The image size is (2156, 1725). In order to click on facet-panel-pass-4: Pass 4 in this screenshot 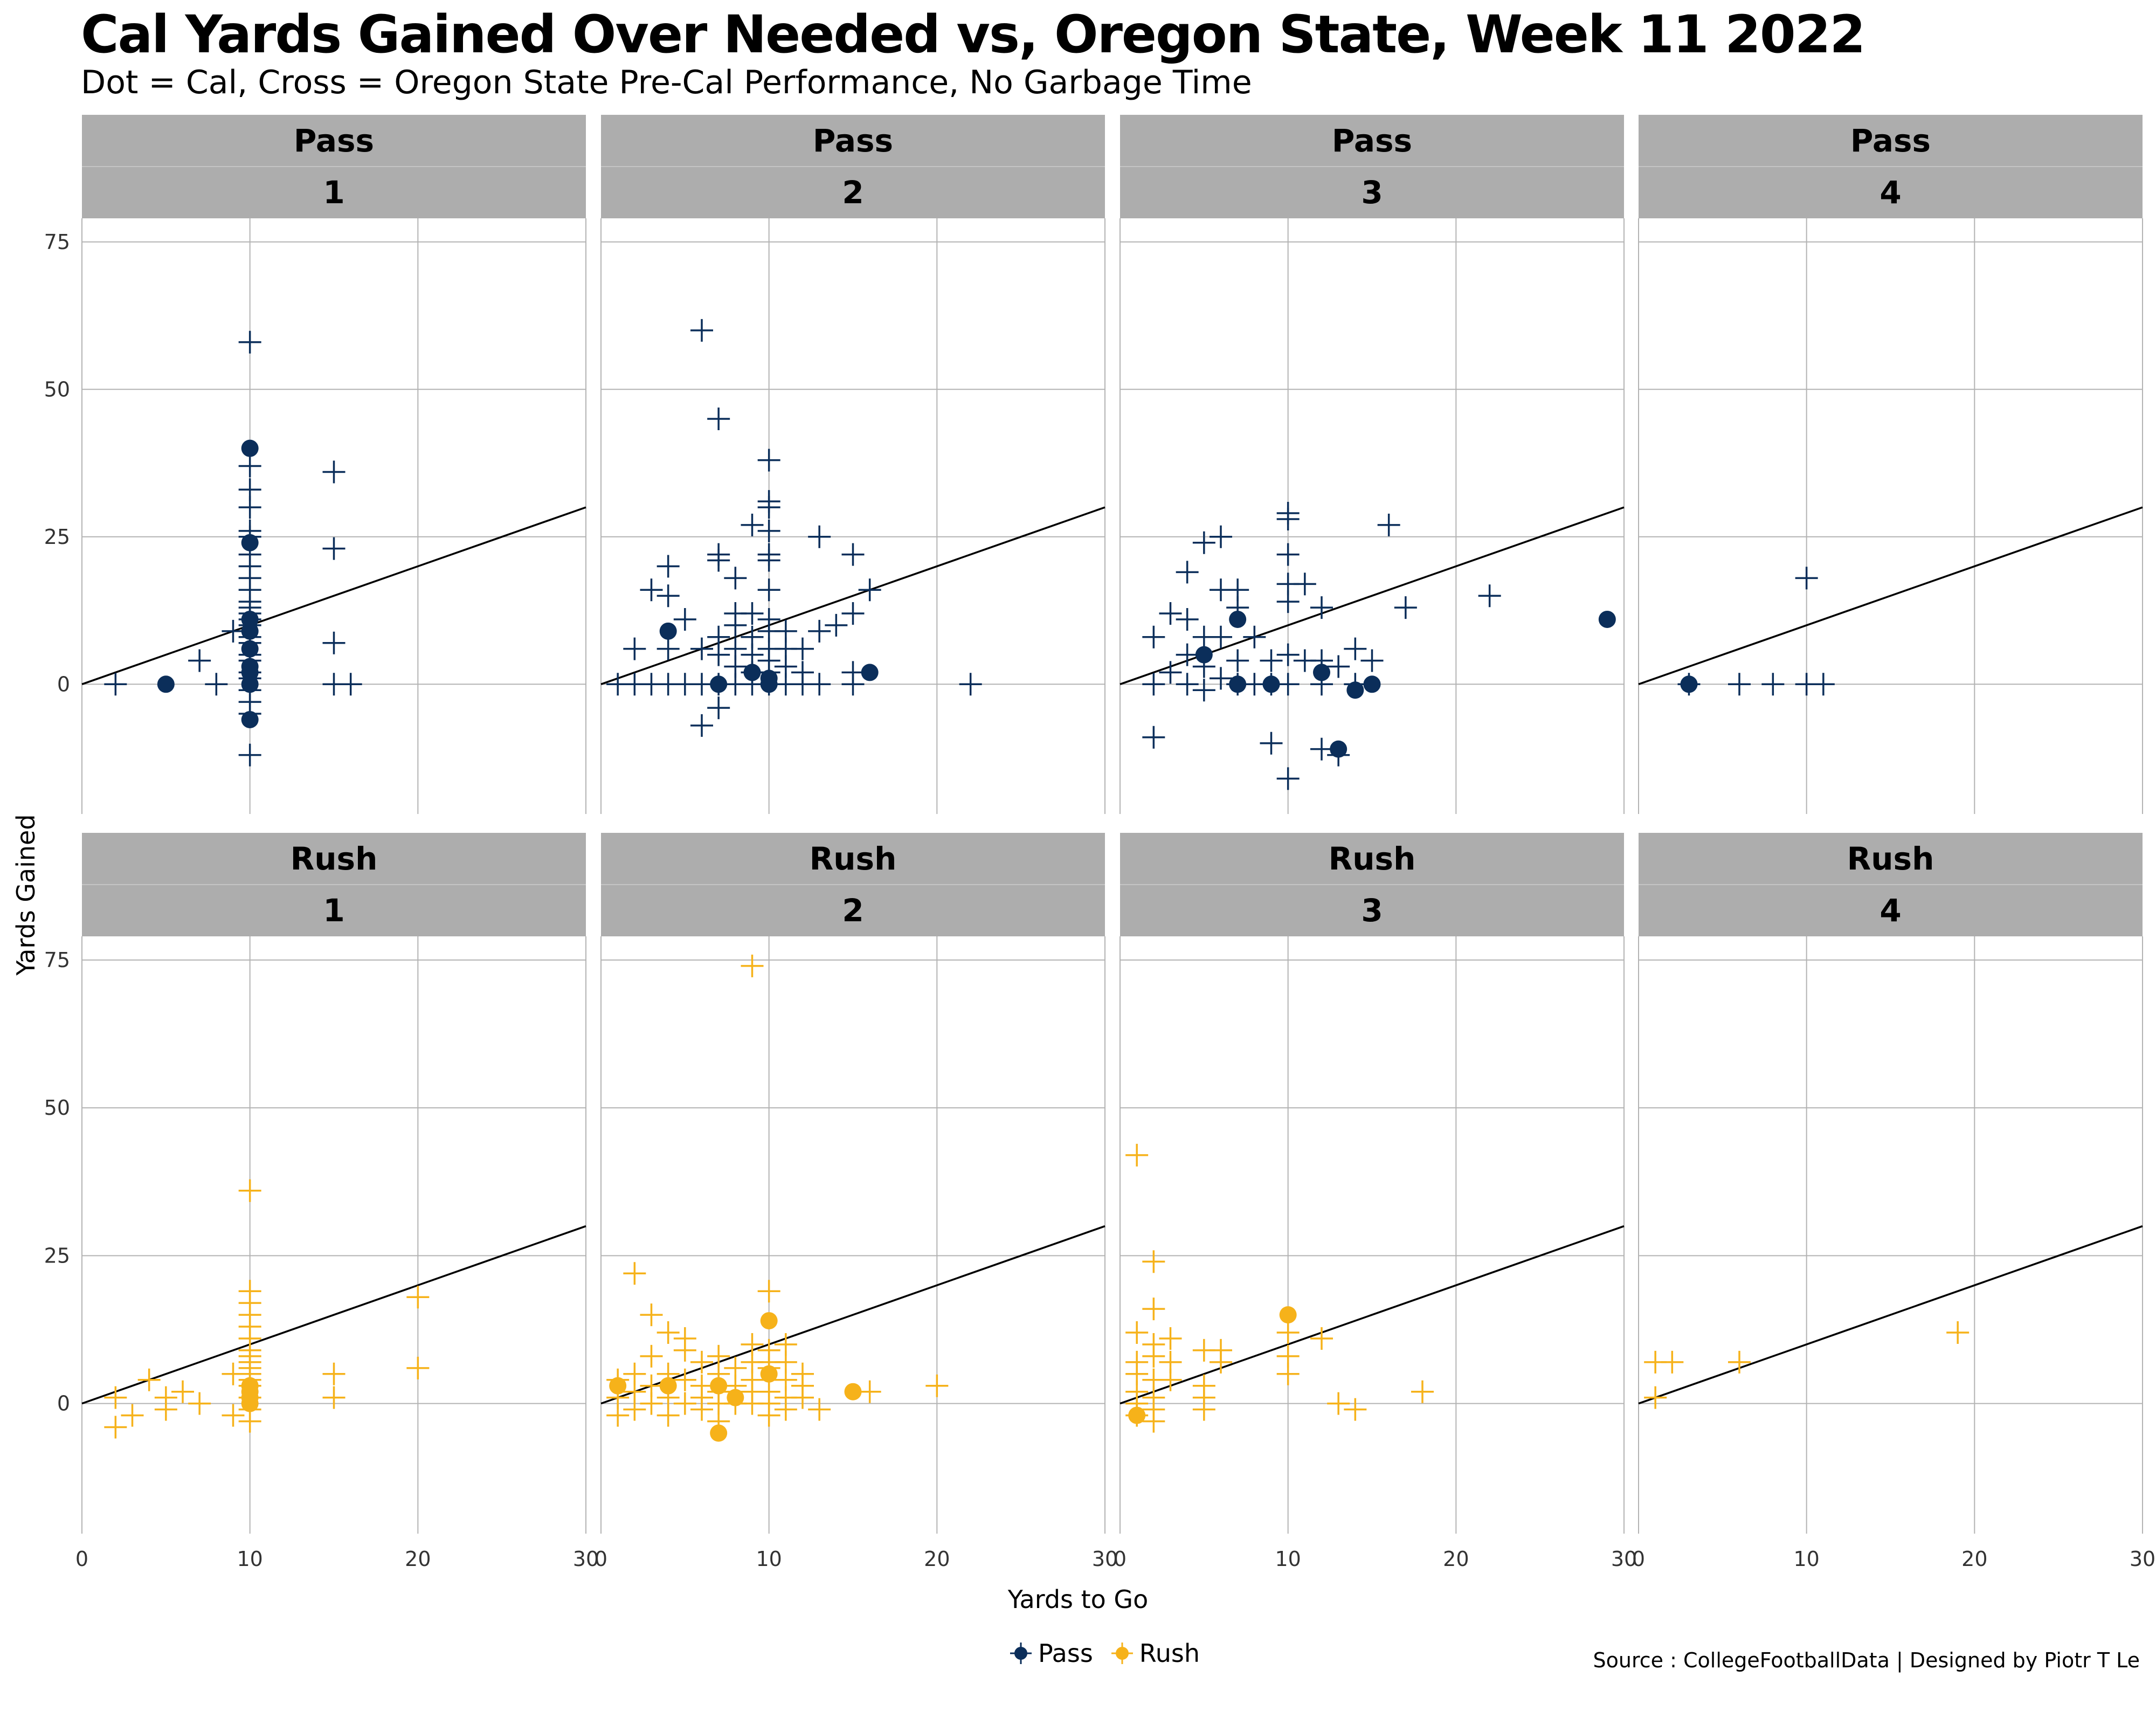, I will do `click(1890, 464)`.